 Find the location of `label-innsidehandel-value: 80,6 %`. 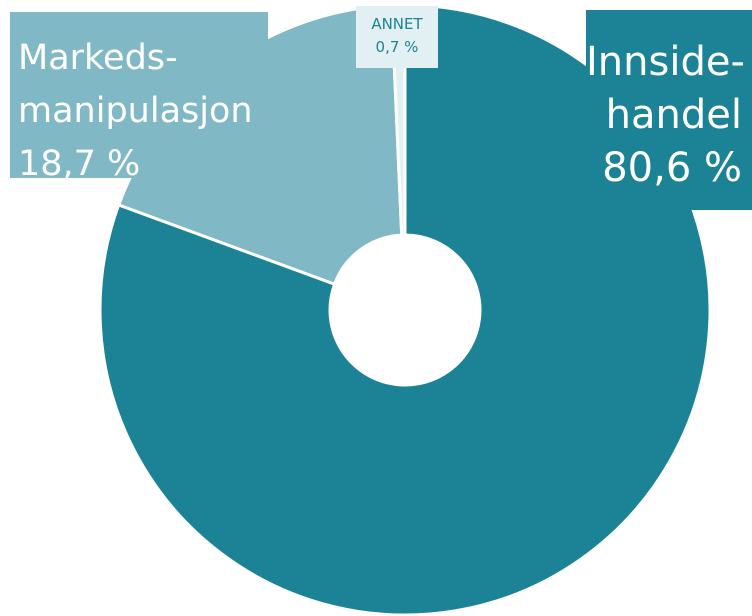

label-innsidehandel-value: 80,6 % is located at coordinates (672, 168).